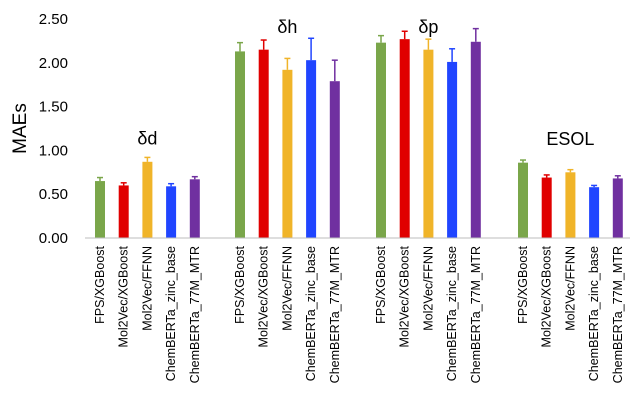 The width and height of the screenshot is (632, 414). What do you see at coordinates (53, 129) in the screenshot?
I see `y-axis: 0.00 0.50 1.00 1.50 2.00 2.50` at bounding box center [53, 129].